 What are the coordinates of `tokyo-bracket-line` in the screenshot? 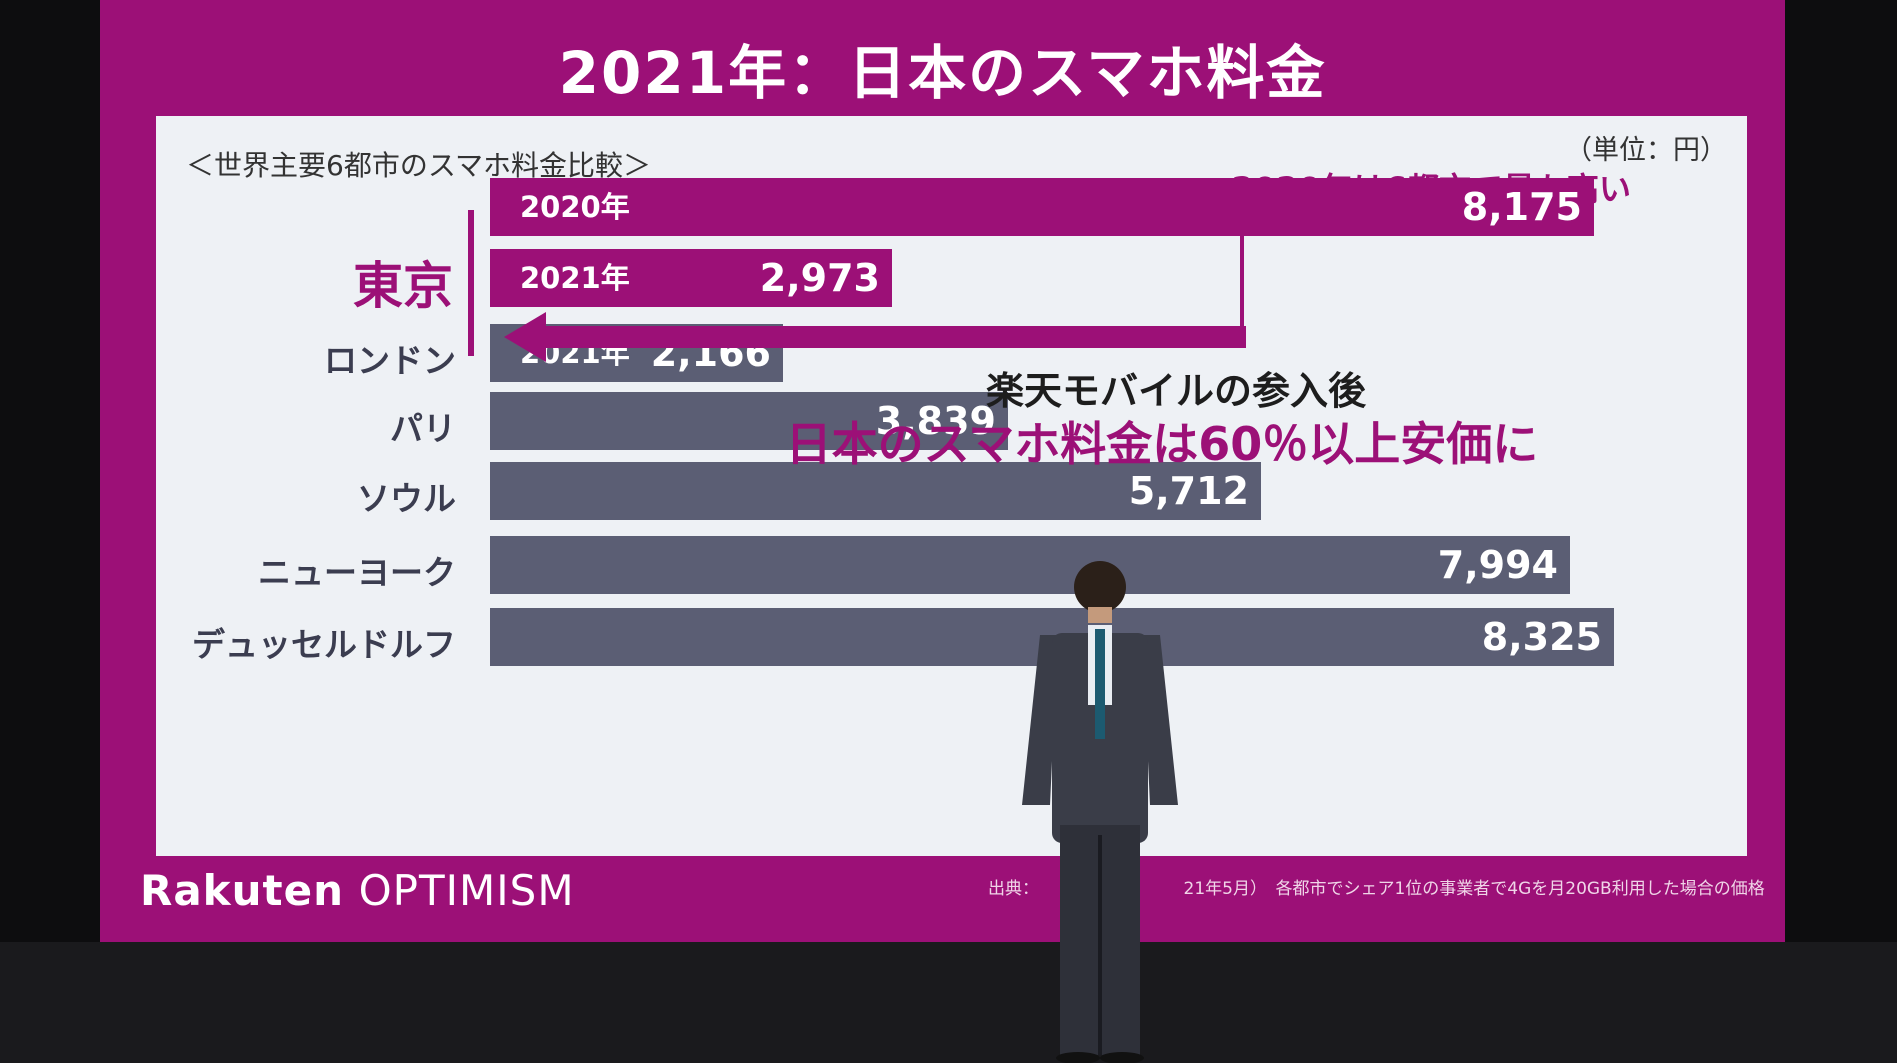 It's located at (471, 283).